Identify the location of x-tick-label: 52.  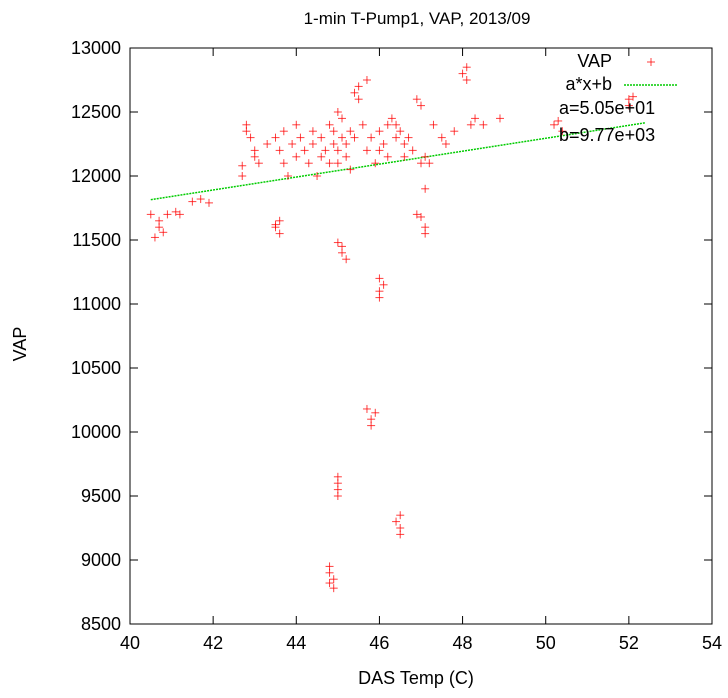
(629, 643).